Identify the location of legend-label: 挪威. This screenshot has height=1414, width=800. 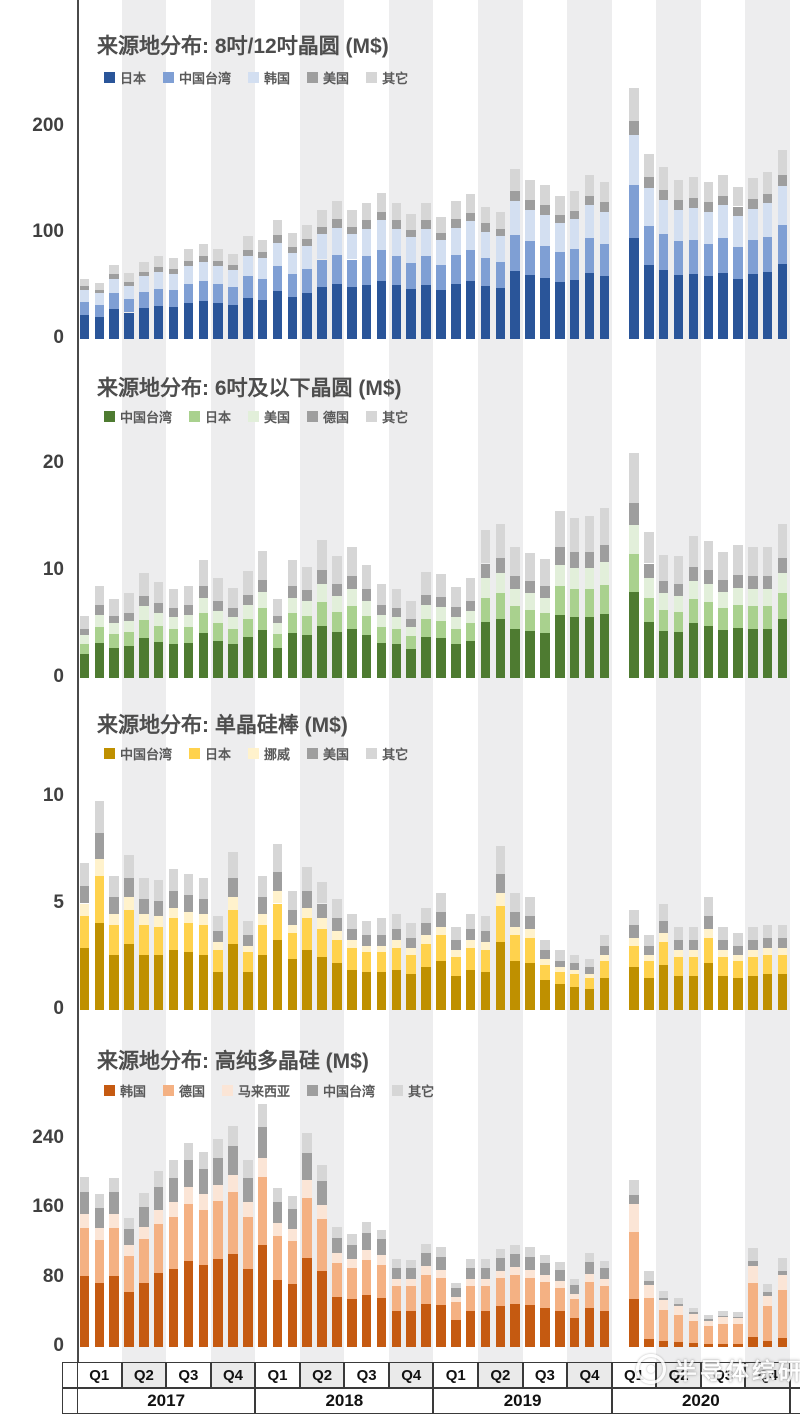
(277, 754).